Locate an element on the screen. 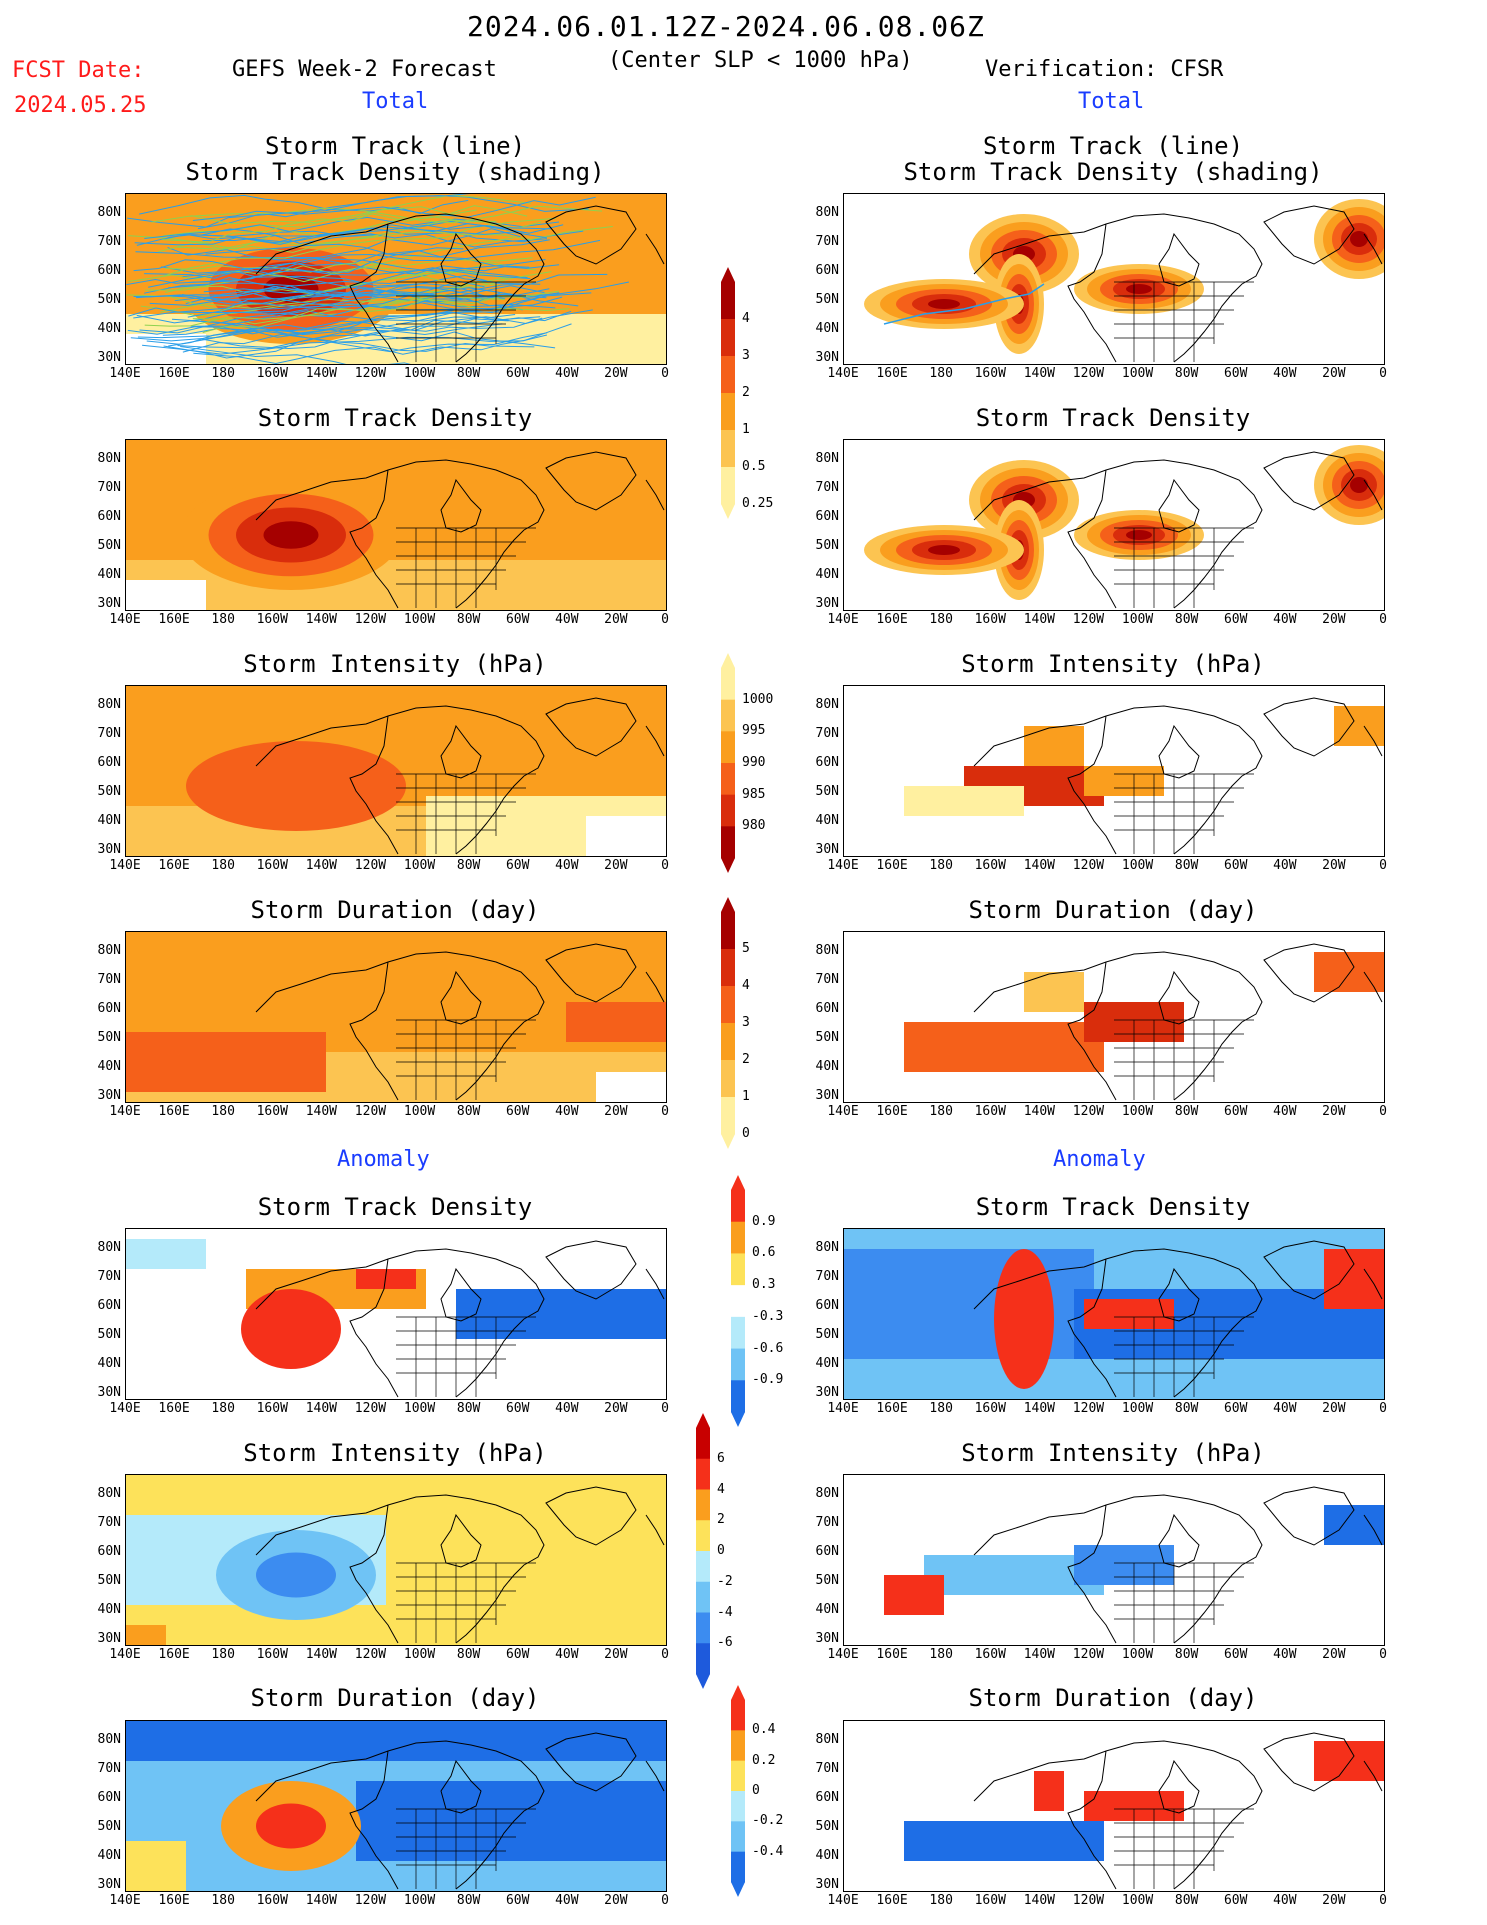 The image size is (1487, 1925). lon-tick-label: 140E is located at coordinates (843, 865).